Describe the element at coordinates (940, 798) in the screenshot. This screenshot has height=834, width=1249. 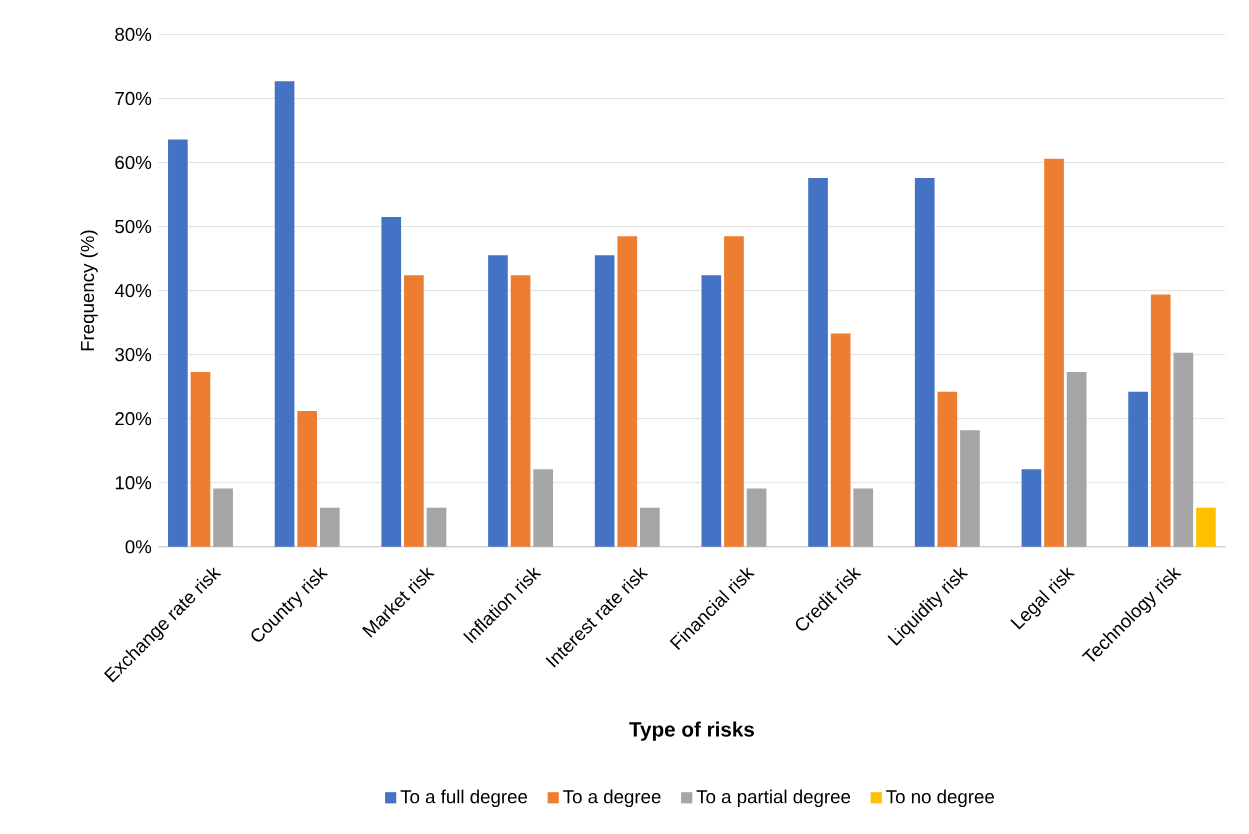
I see `legend-label: To no degree` at that location.